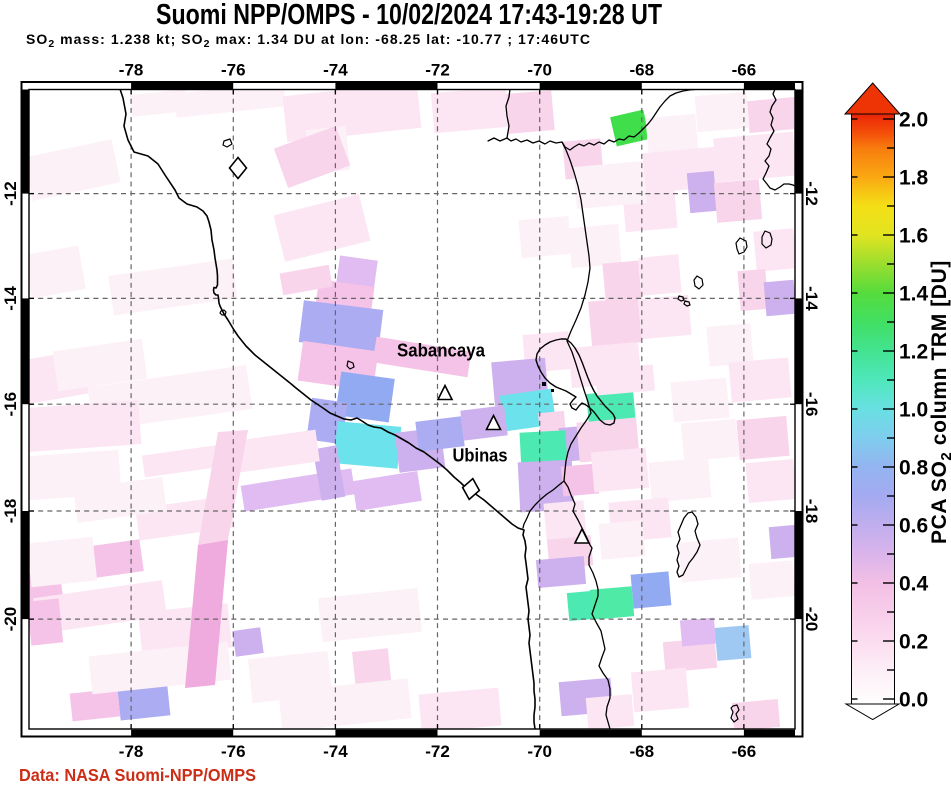 This screenshot has height=805, width=951. Describe the element at coordinates (913, 120) in the screenshot. I see `svg-text: 2.0` at that location.